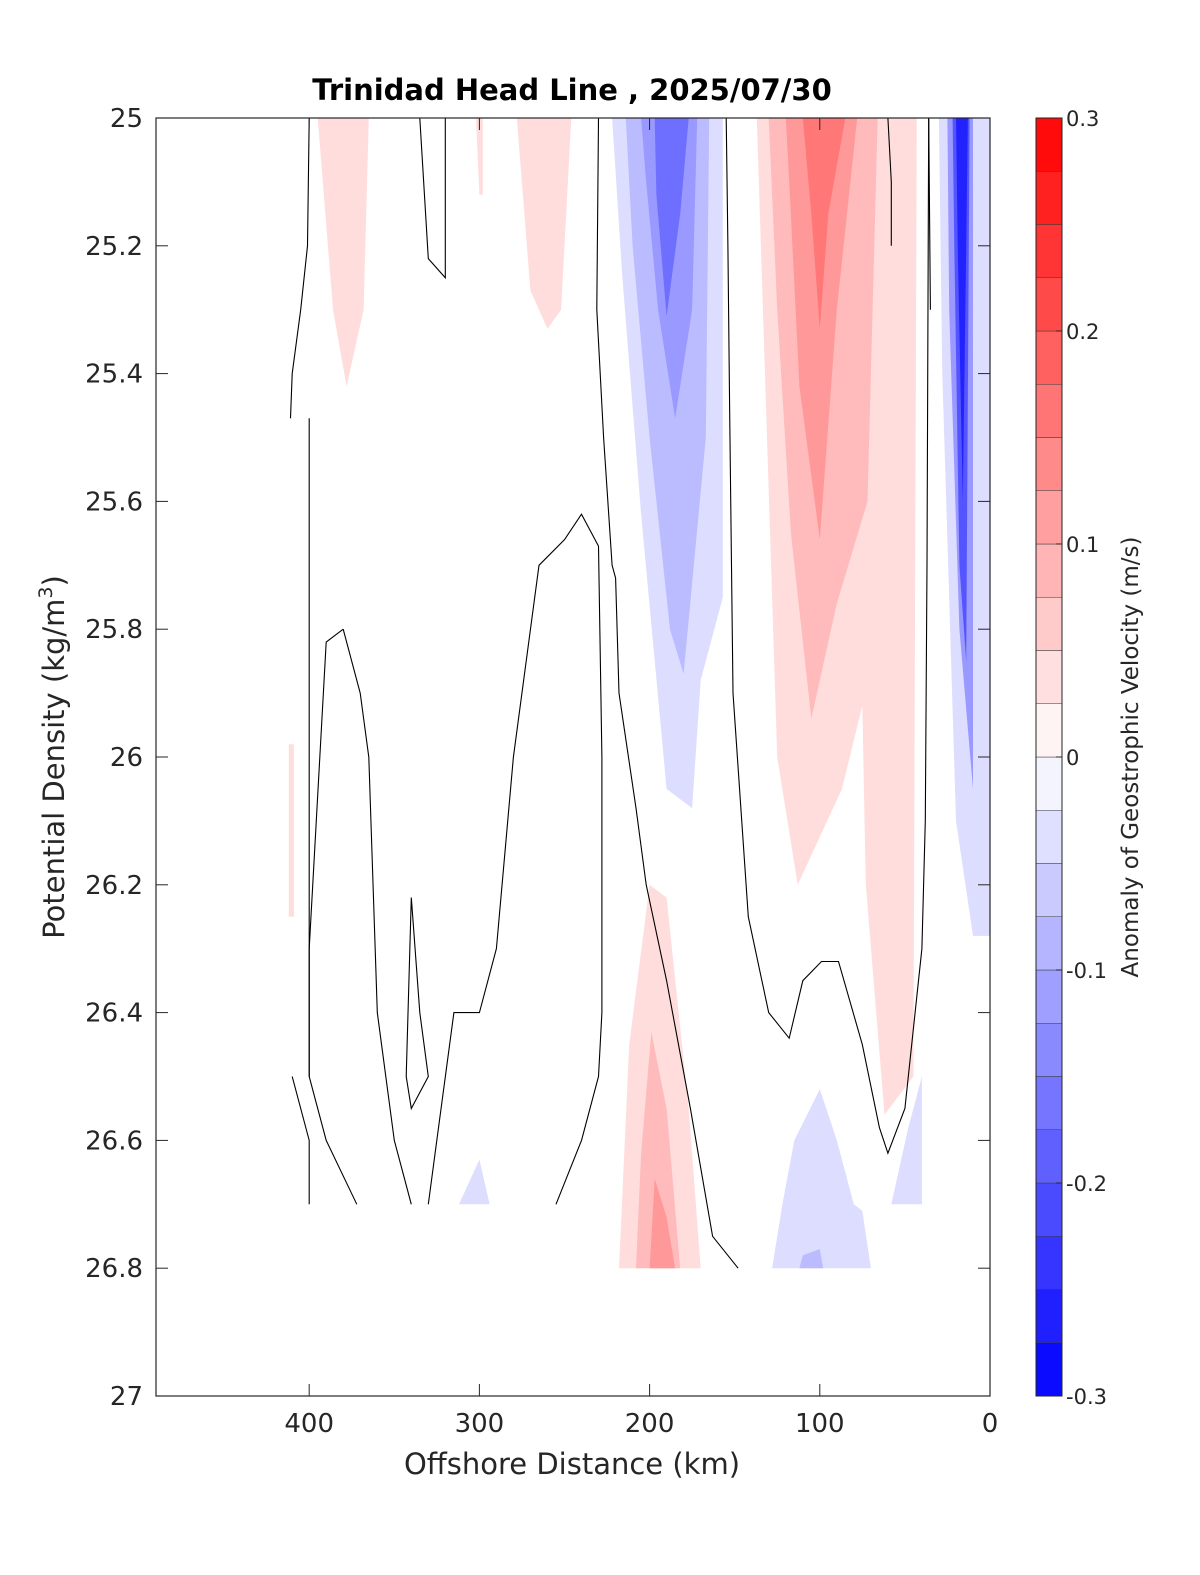 Image resolution: width=1200 pixels, height=1575 pixels. I want to click on y-tick-label: 26, so click(126, 758).